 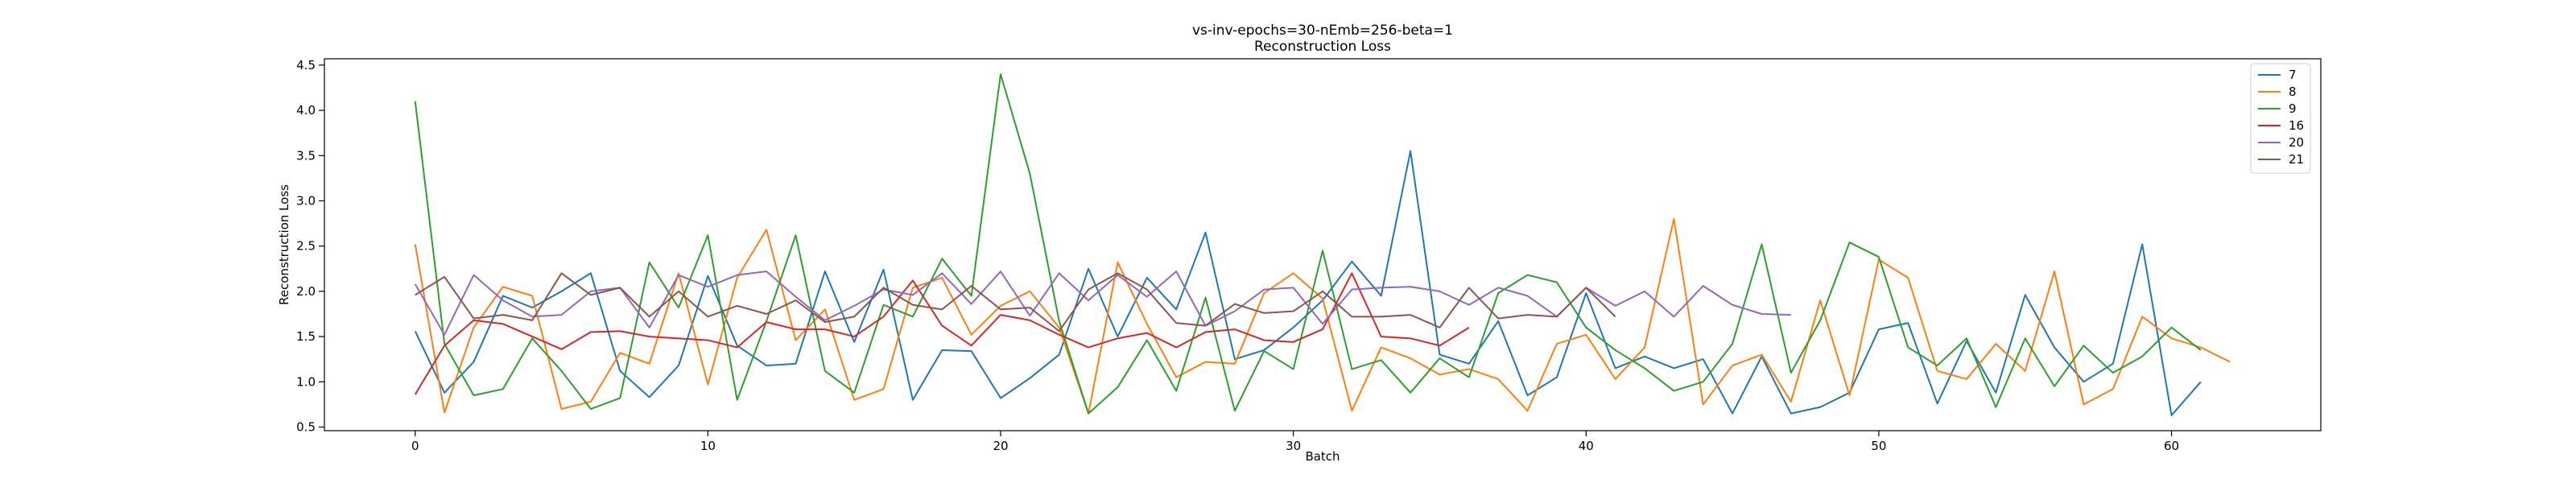 I want to click on y-tick-label: 2.0, so click(x=306, y=291).